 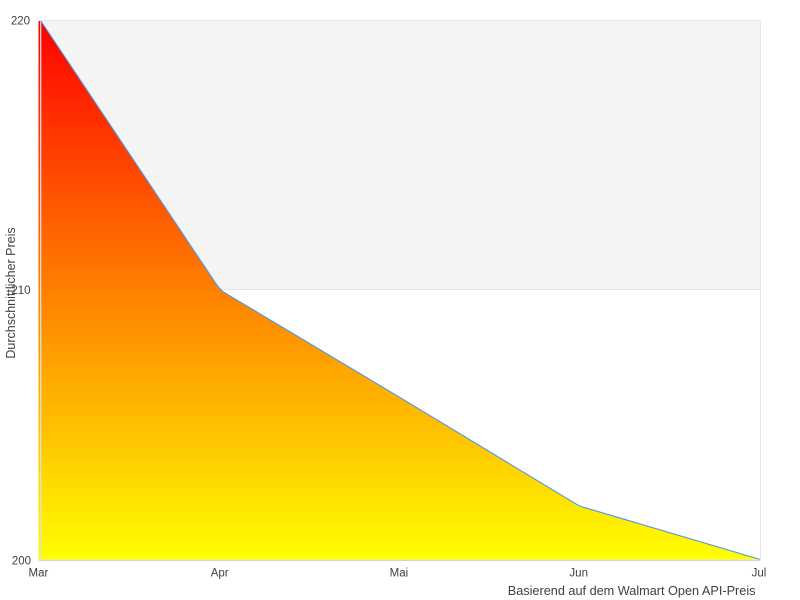 I want to click on svg-text: Durchschnittlicher Preis, so click(x=11, y=292).